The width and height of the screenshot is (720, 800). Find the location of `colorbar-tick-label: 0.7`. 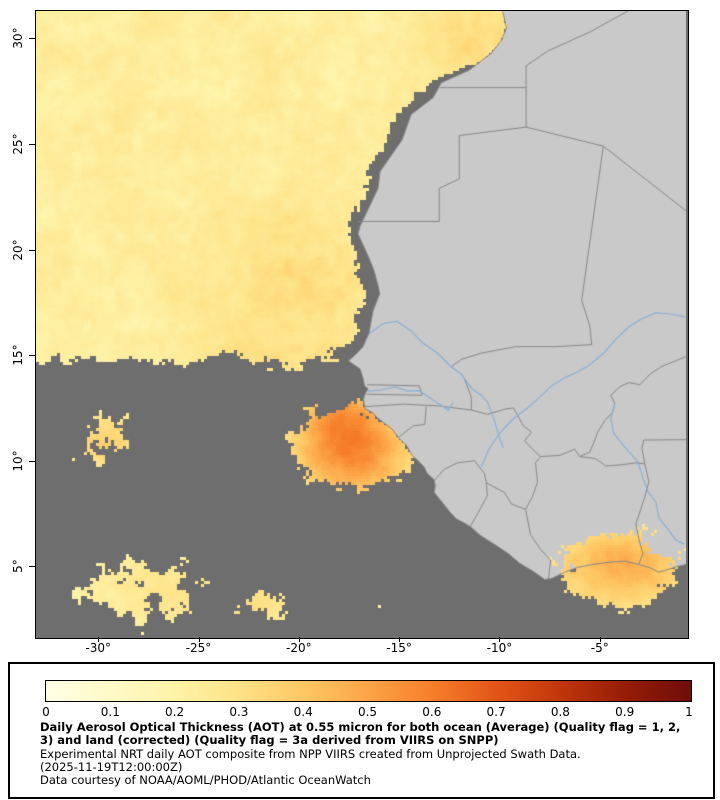

colorbar-tick-label: 0.7 is located at coordinates (496, 712).